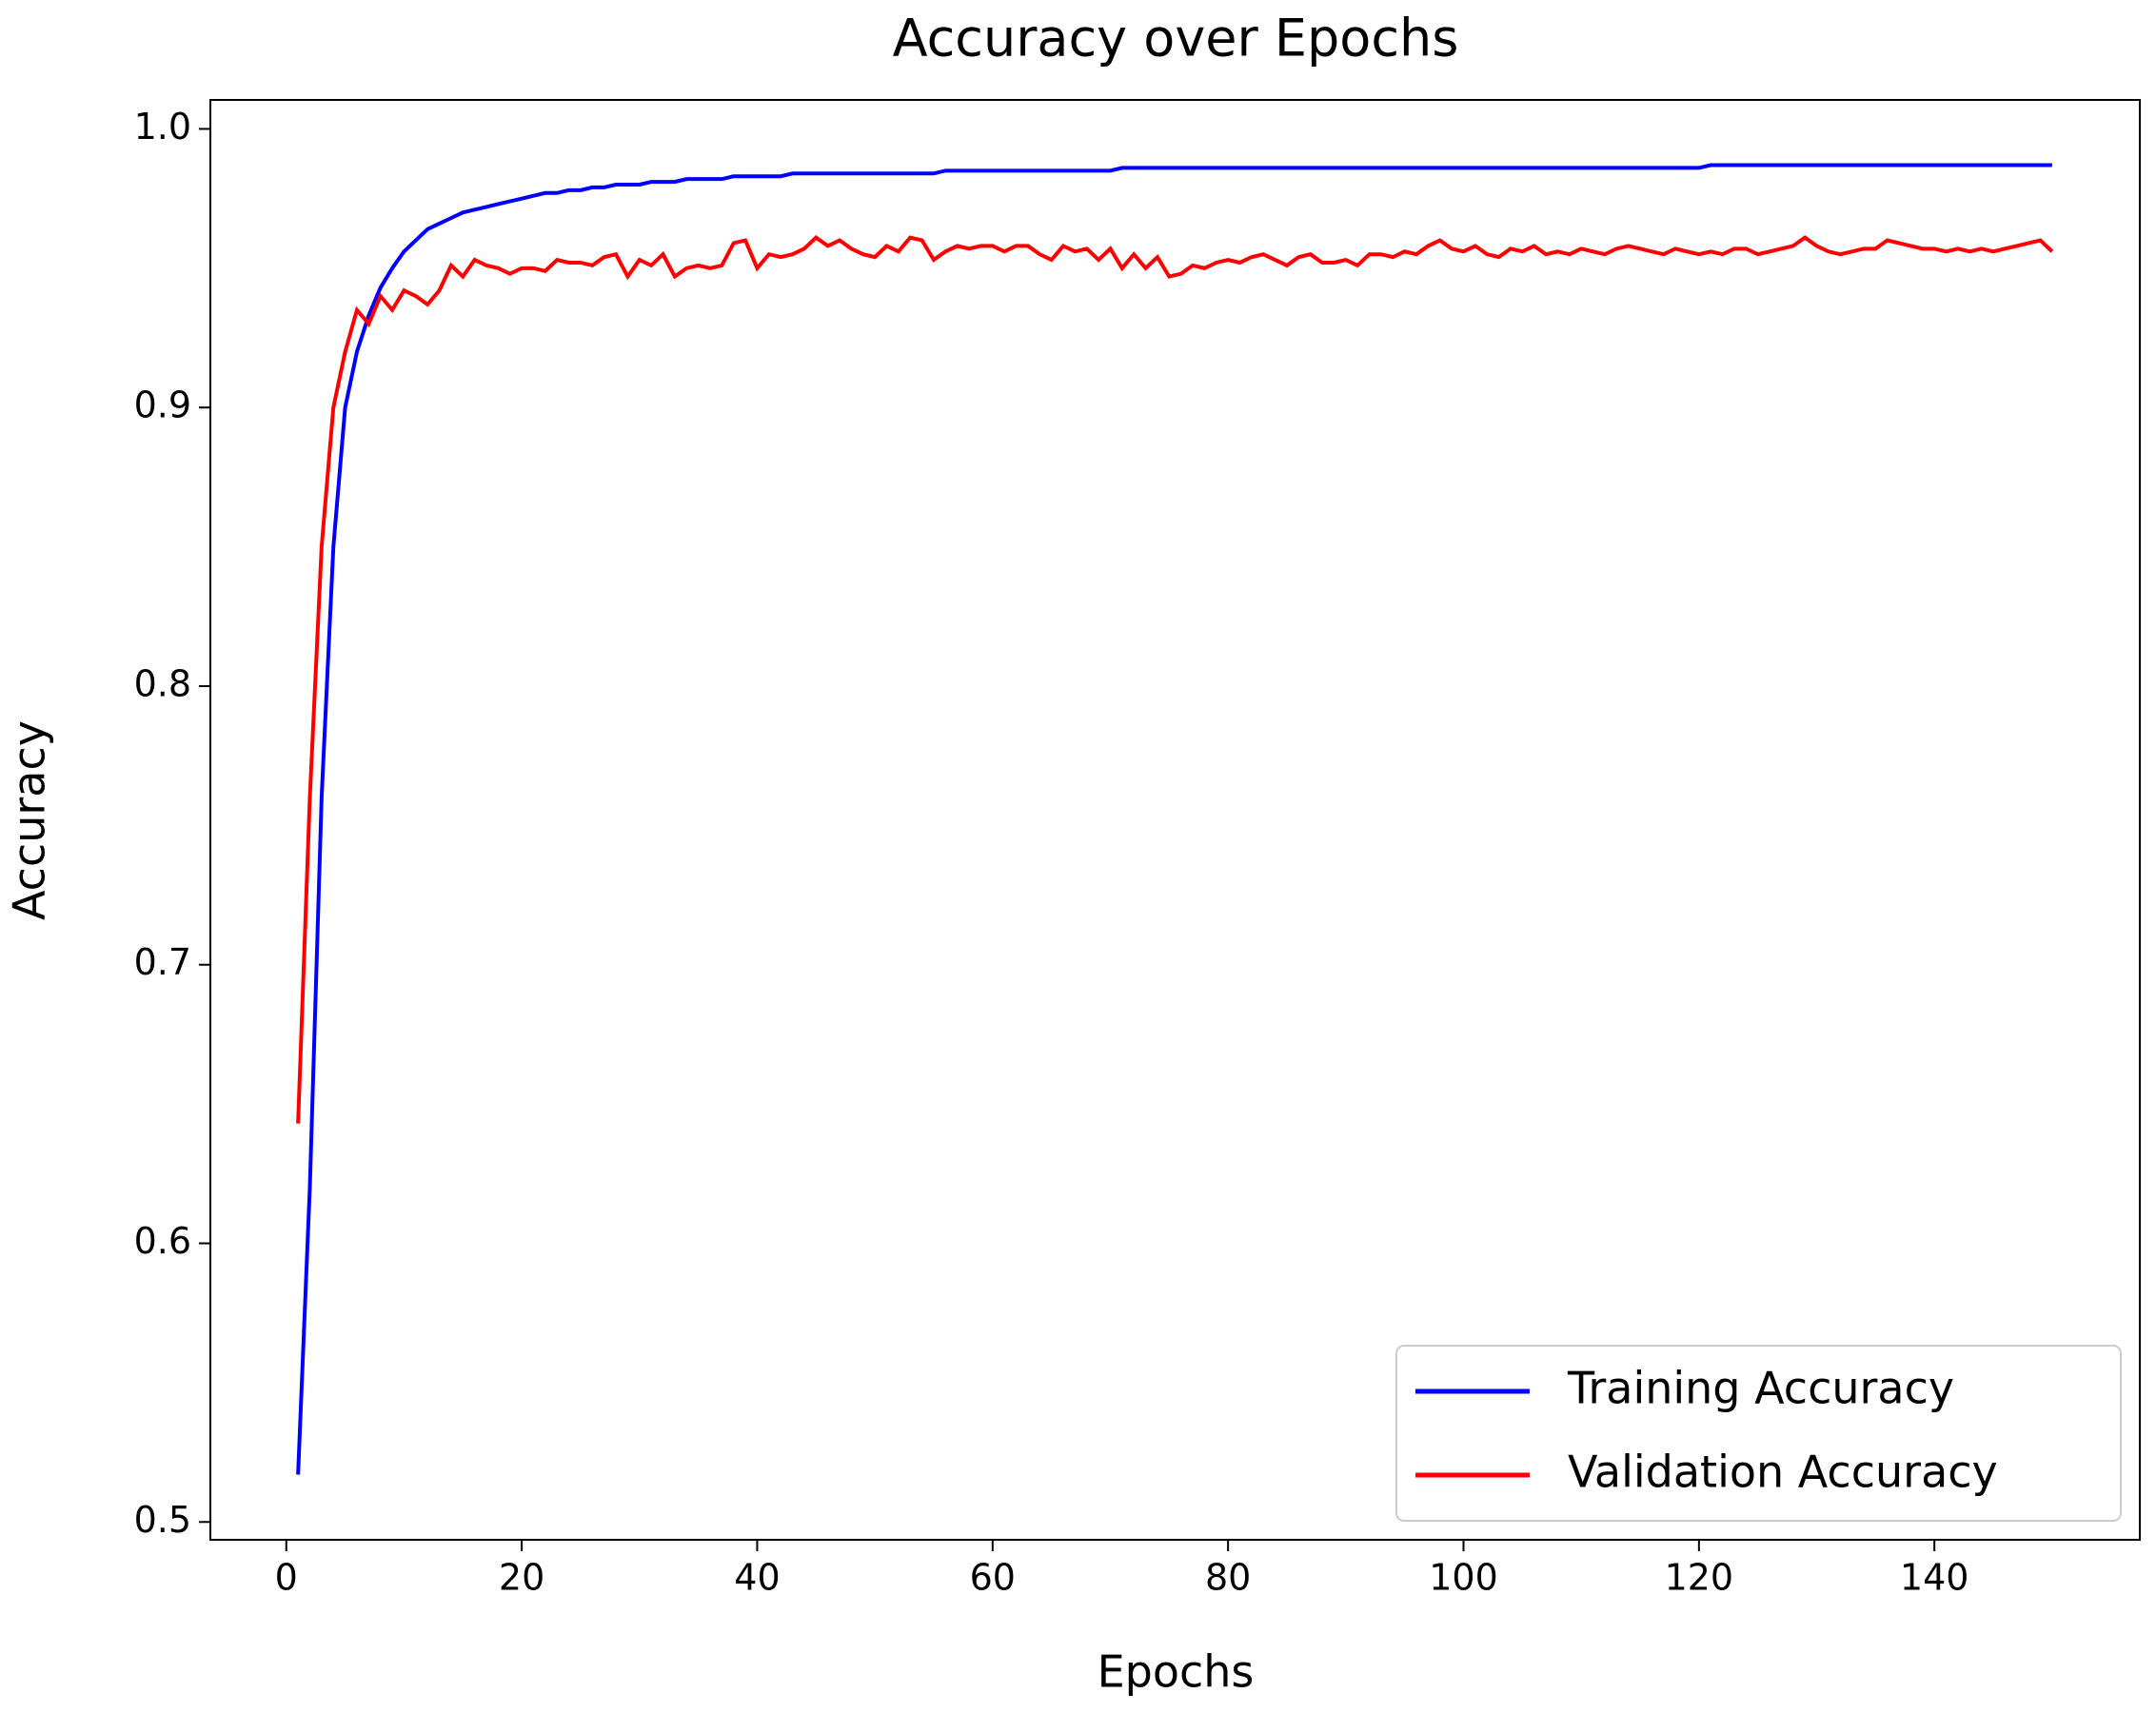 The width and height of the screenshot is (2156, 1713). Describe the element at coordinates (1758, 1433) in the screenshot. I see `legend-box` at that location.